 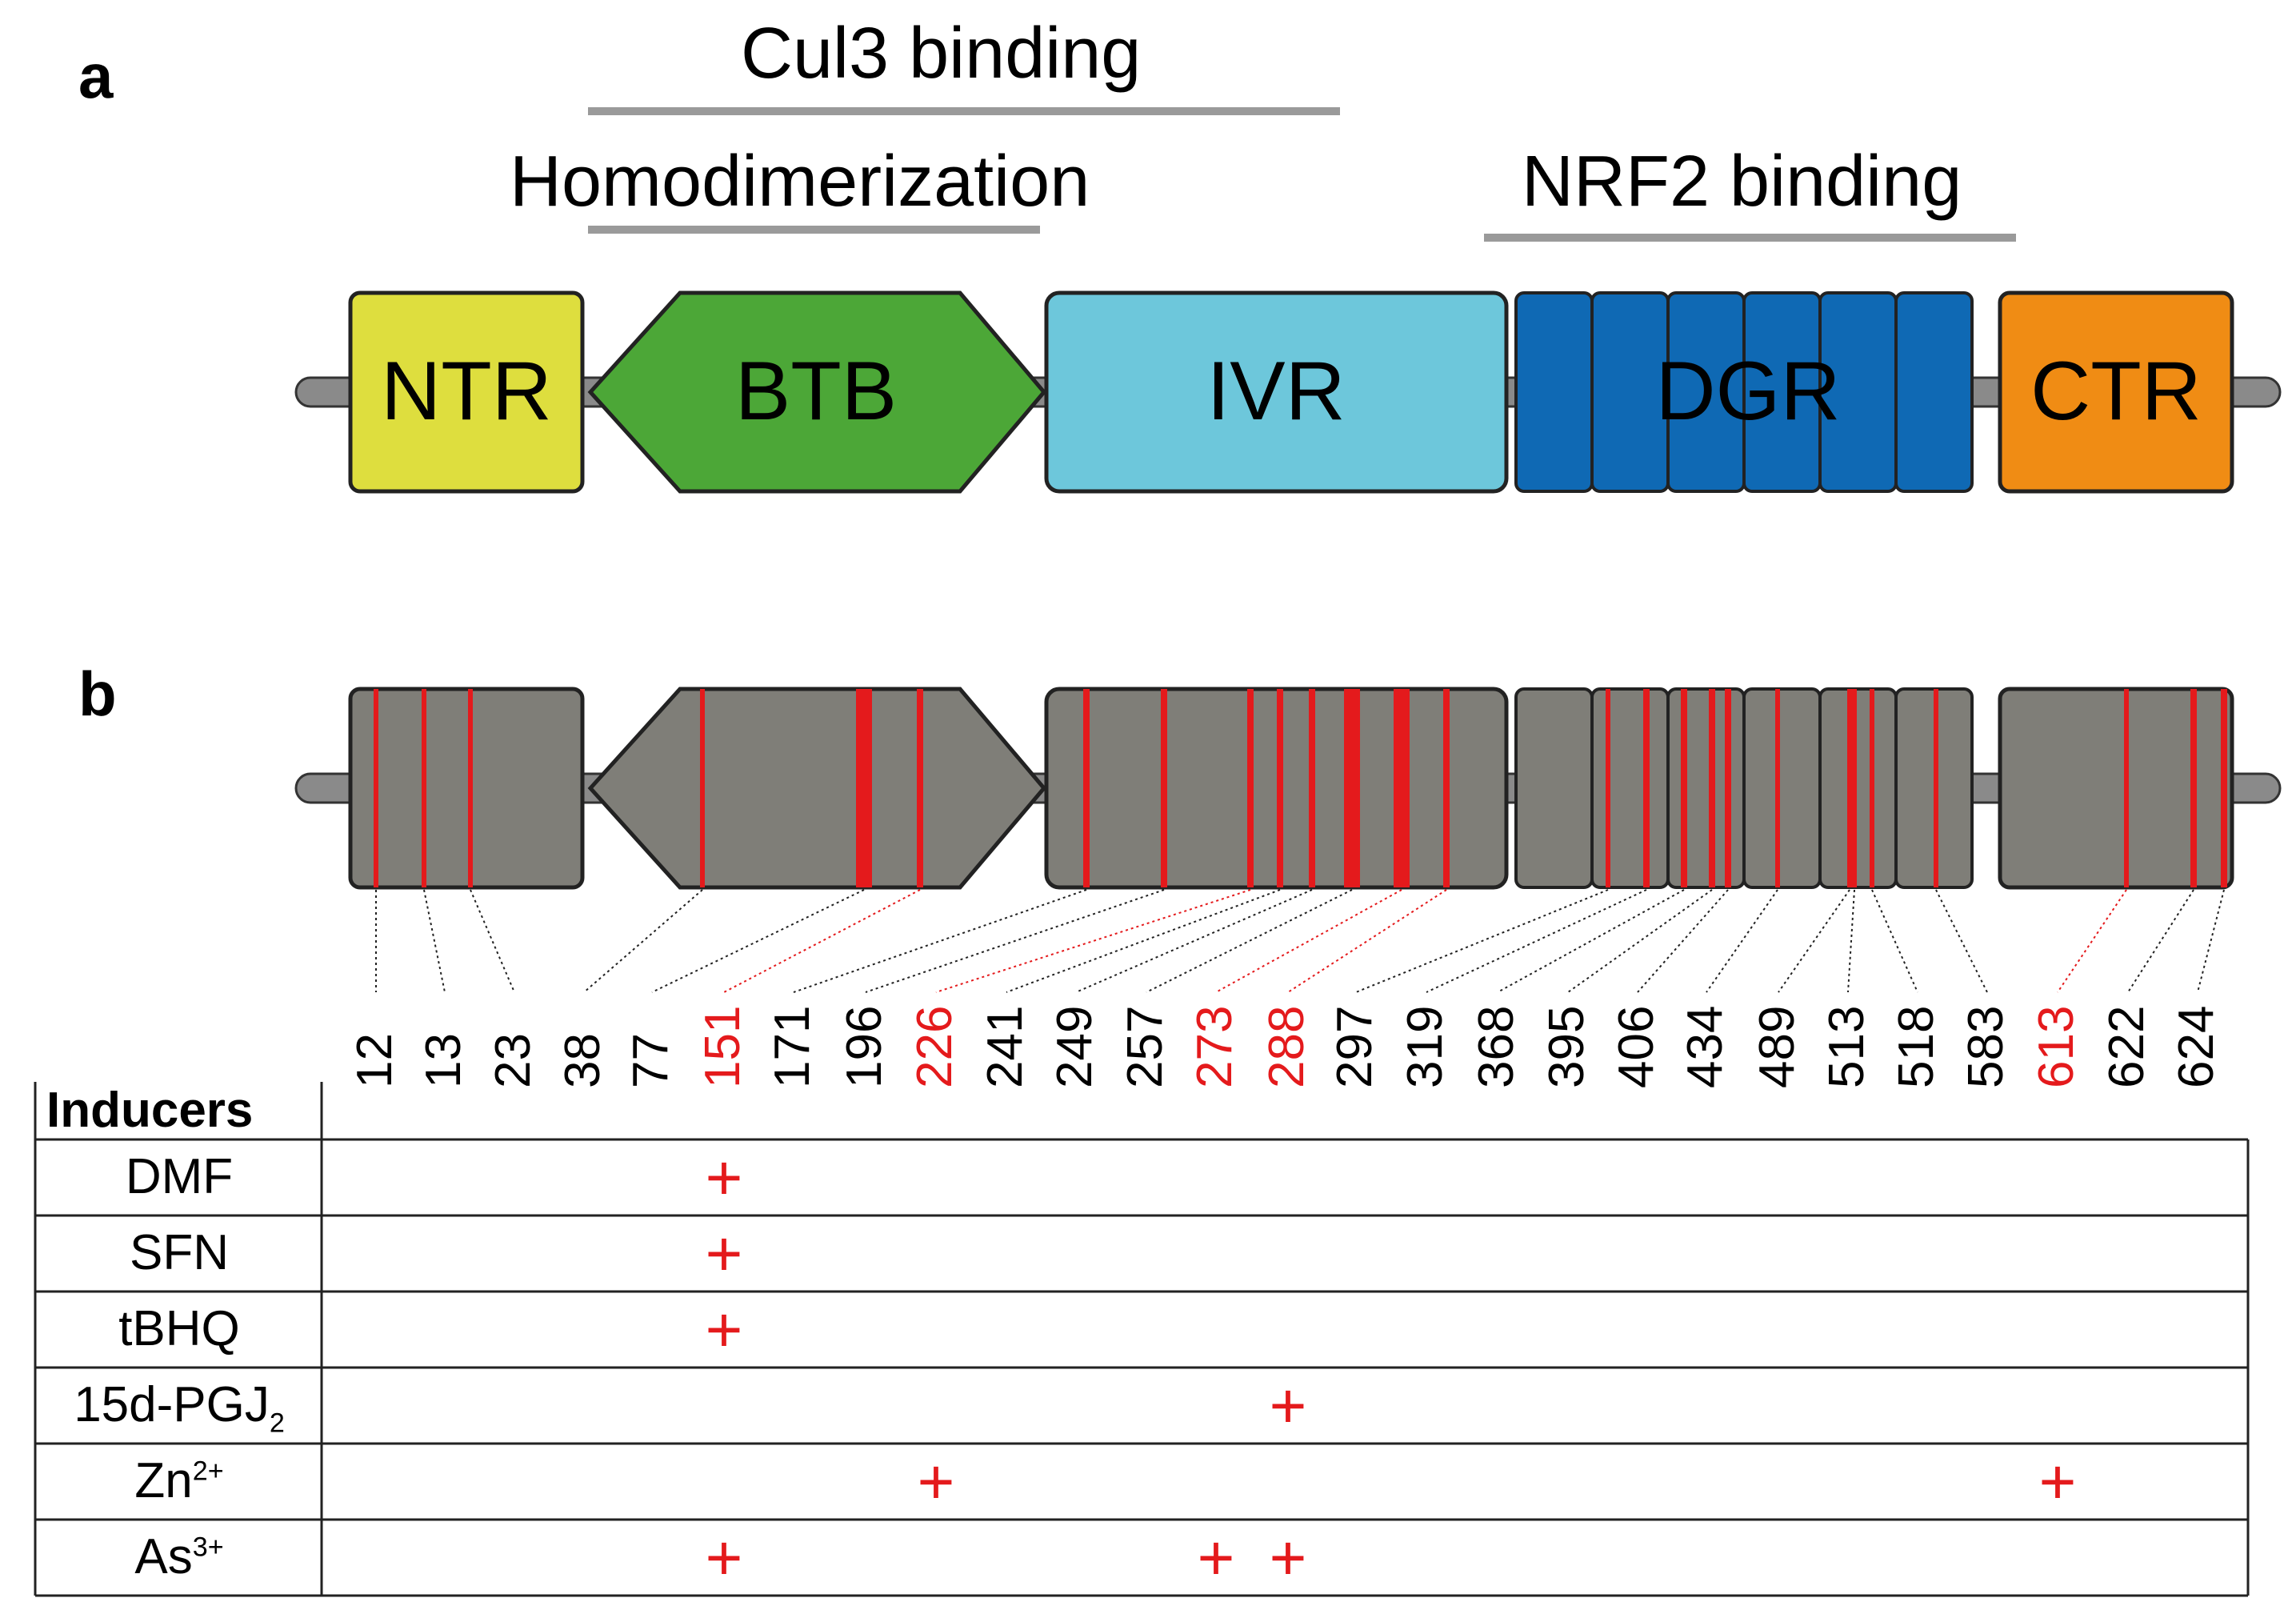 What do you see at coordinates (443, 1060) in the screenshot?
I see `residue-tick-13: 13` at bounding box center [443, 1060].